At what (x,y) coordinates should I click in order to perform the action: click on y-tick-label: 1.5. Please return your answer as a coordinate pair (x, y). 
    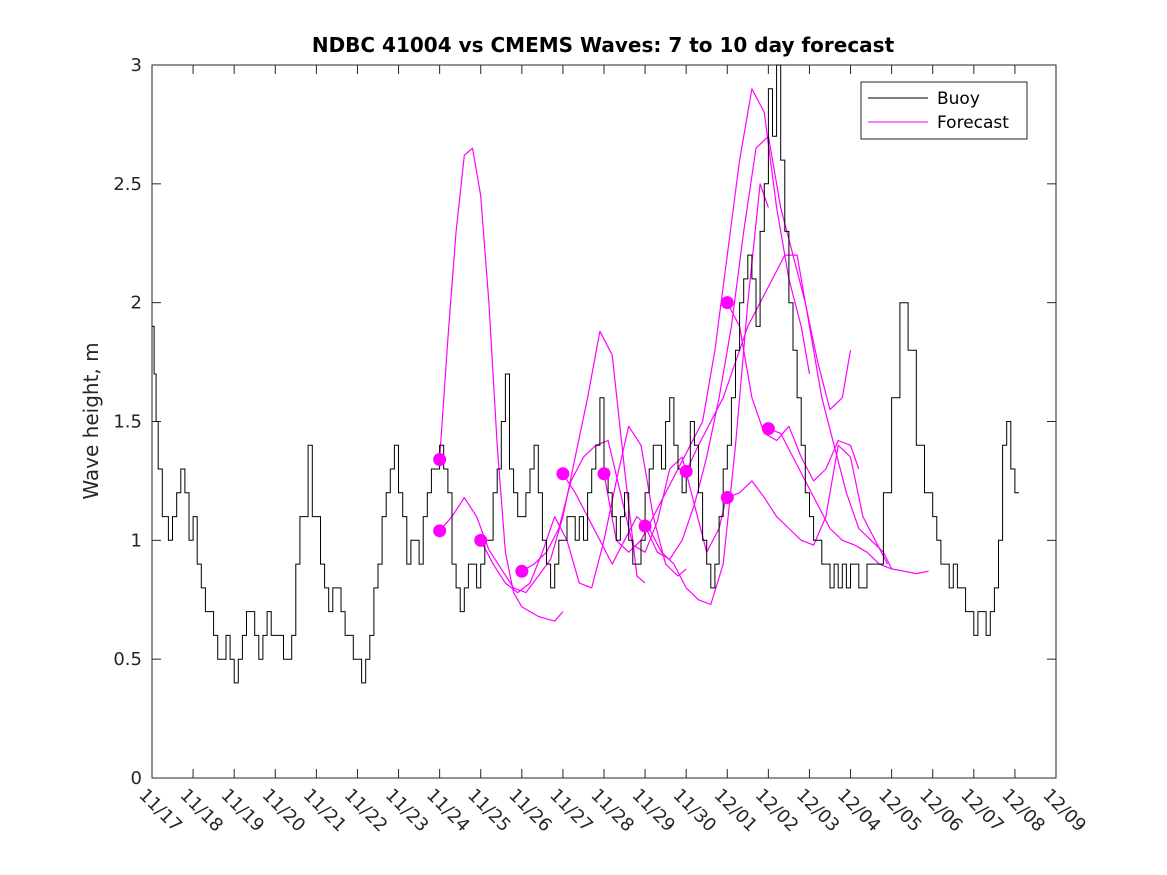
    Looking at the image, I should click on (127, 422).